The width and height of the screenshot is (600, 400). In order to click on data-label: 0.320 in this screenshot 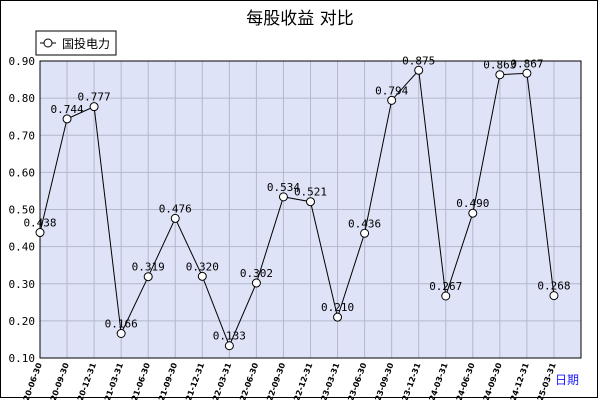, I will do `click(202, 266)`.